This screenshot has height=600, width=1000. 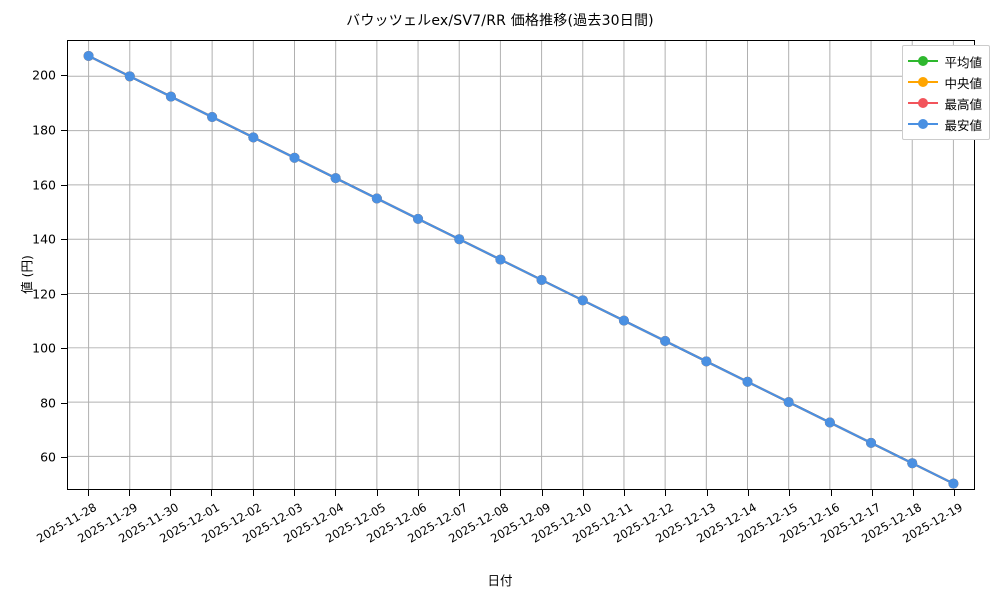 What do you see at coordinates (963, 125) in the screenshot?
I see `legend-label: 最安値` at bounding box center [963, 125].